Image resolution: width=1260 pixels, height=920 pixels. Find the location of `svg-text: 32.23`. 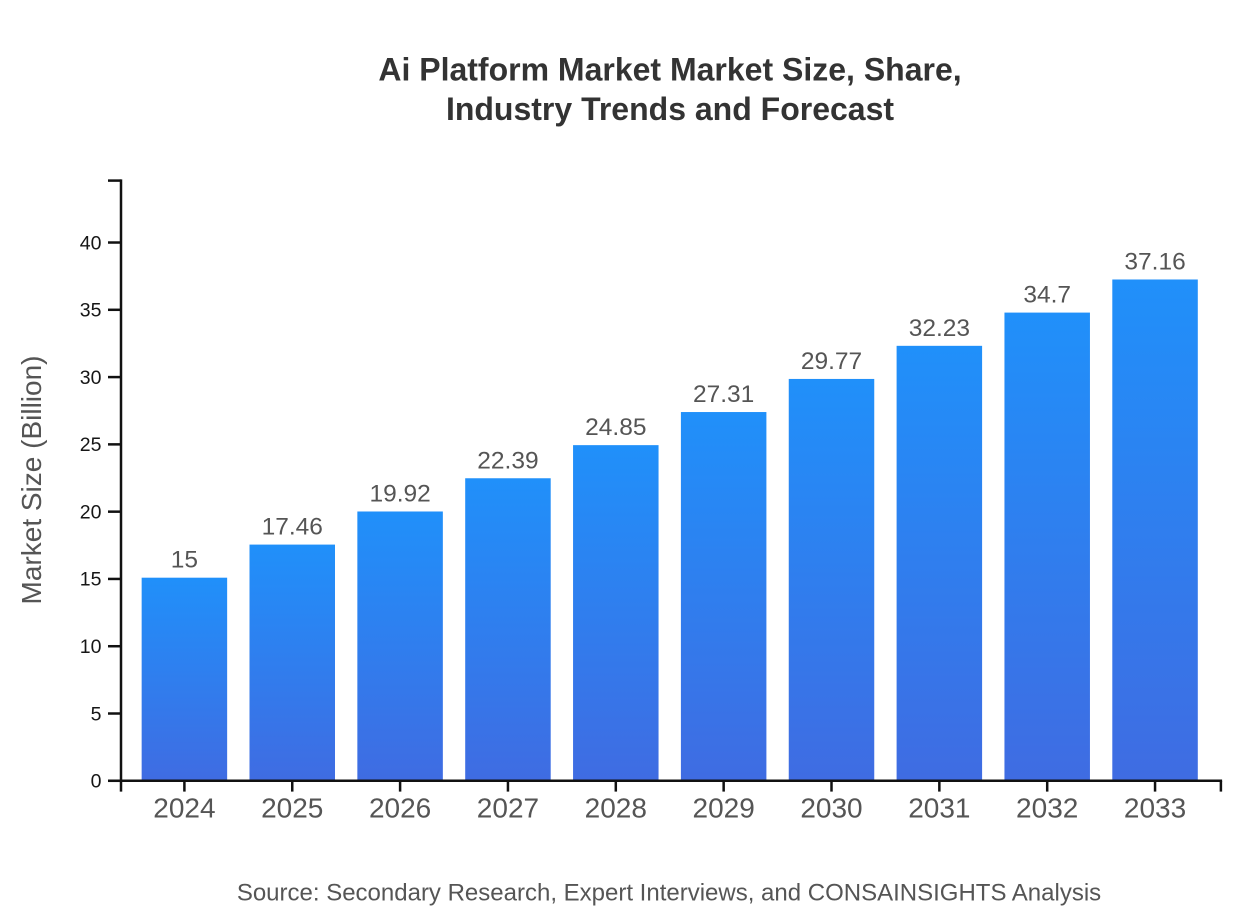

svg-text: 32.23 is located at coordinates (939, 328).